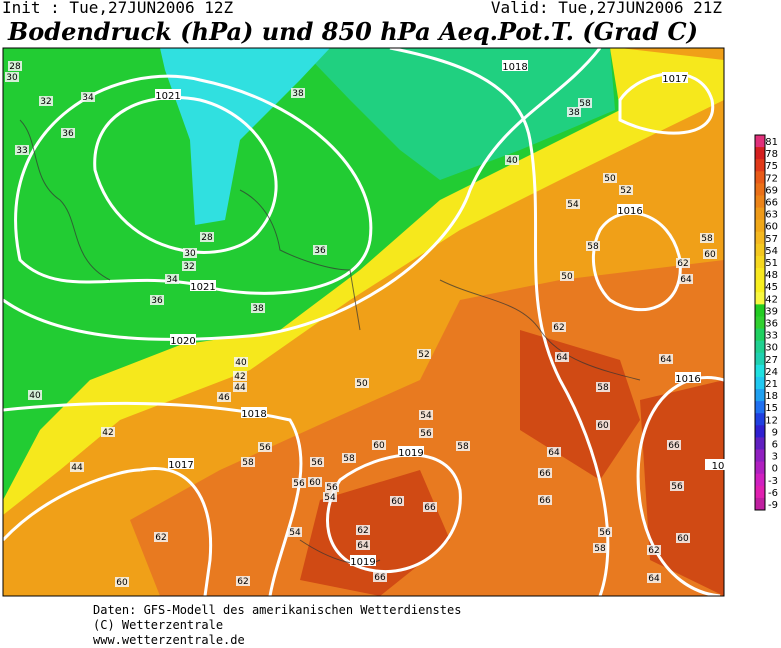  I want to click on colorbar-label: 21, so click(771, 384).